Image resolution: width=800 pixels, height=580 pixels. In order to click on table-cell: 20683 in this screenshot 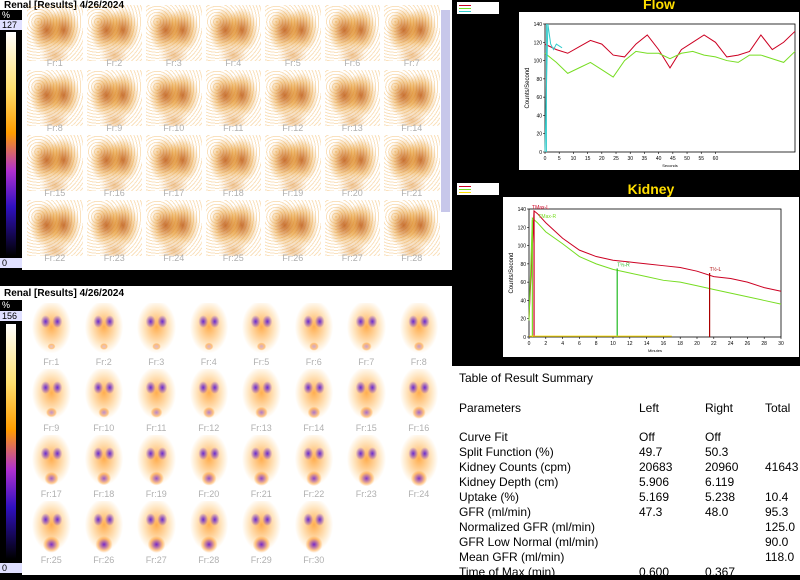, I will do `click(656, 467)`.